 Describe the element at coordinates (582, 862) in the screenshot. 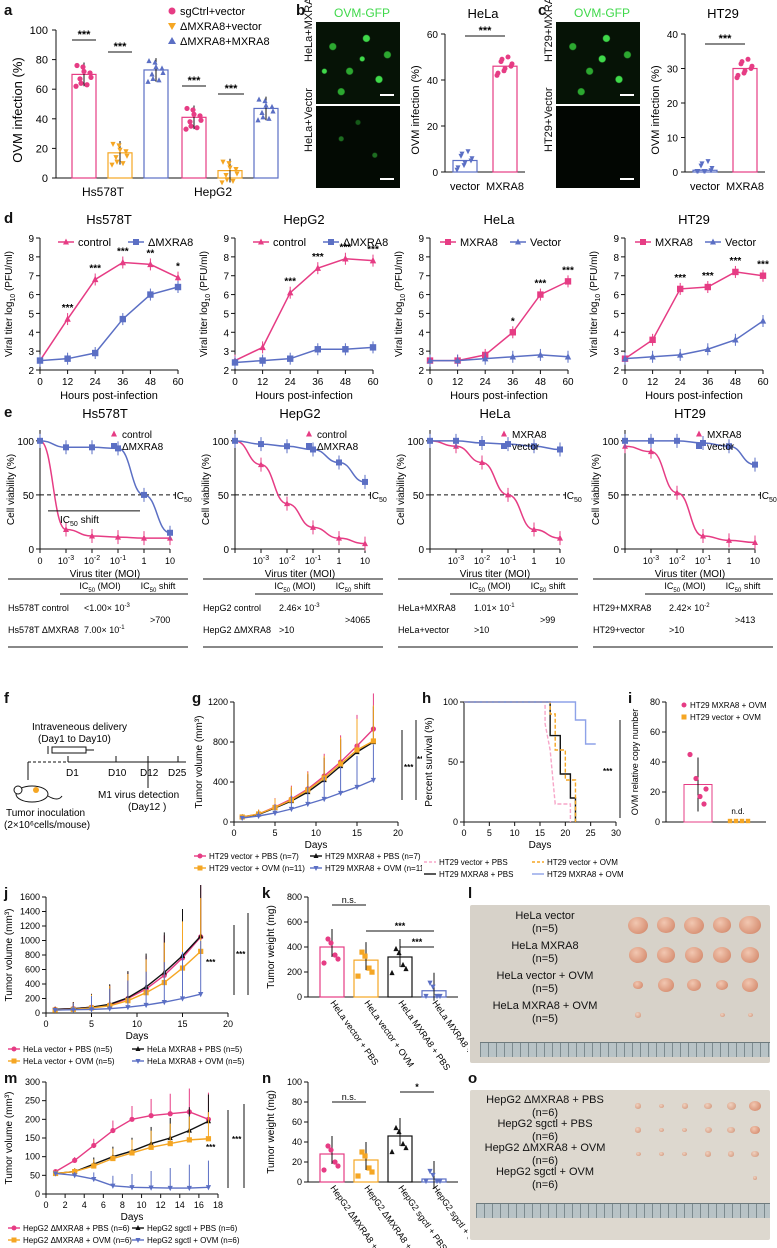

I see `legend-label: HT29 vector + OVM` at that location.